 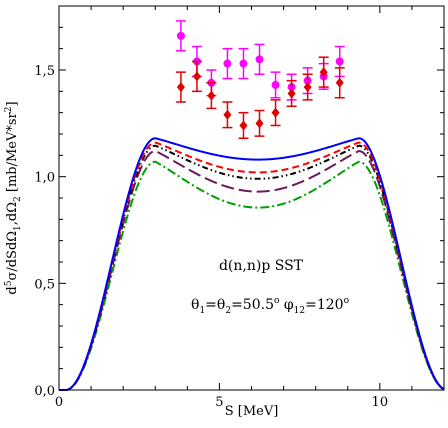 What do you see at coordinates (228, 311) in the screenshot?
I see `angles-annotation-part: 2` at bounding box center [228, 311].